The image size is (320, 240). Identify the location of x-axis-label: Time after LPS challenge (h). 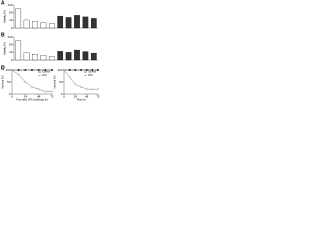
(32, 100).